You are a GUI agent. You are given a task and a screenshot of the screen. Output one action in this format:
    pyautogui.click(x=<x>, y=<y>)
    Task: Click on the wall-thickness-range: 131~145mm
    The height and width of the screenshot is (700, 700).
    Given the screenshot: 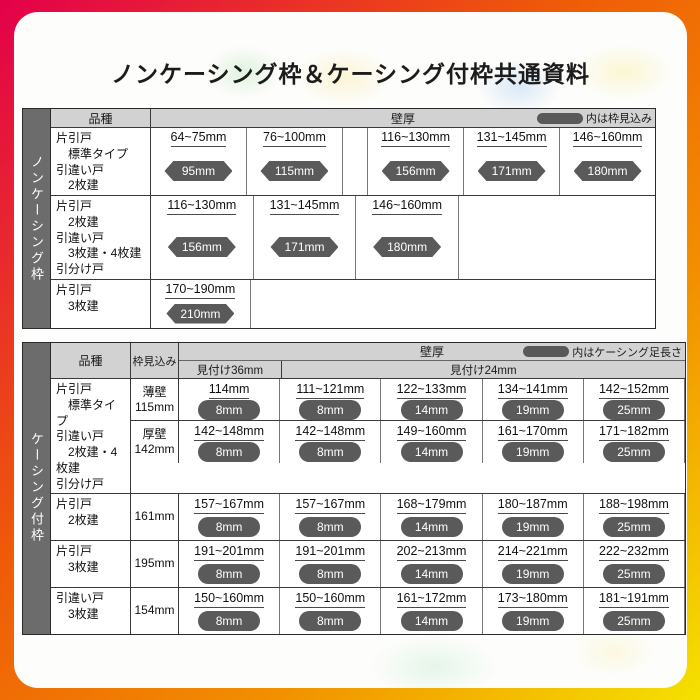 What is the action you would take?
    pyautogui.click(x=511, y=137)
    